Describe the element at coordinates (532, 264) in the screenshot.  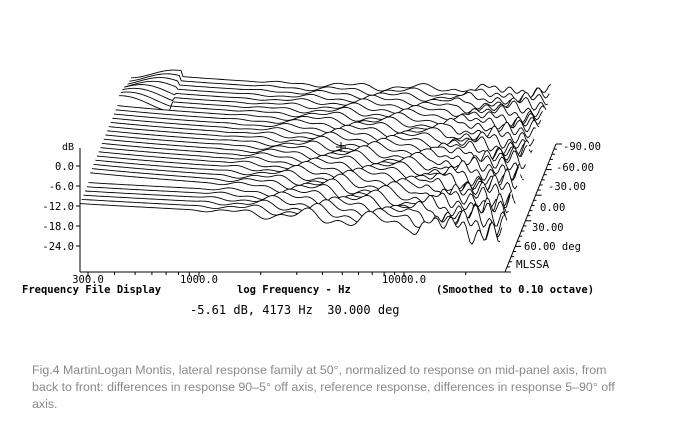
I see `software-label: MLSSA` at that location.